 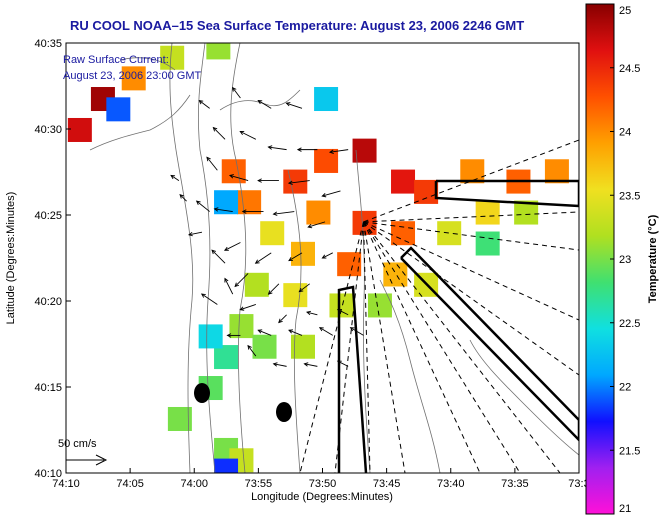 I want to click on x-tick-label: 73:40, so click(x=451, y=484).